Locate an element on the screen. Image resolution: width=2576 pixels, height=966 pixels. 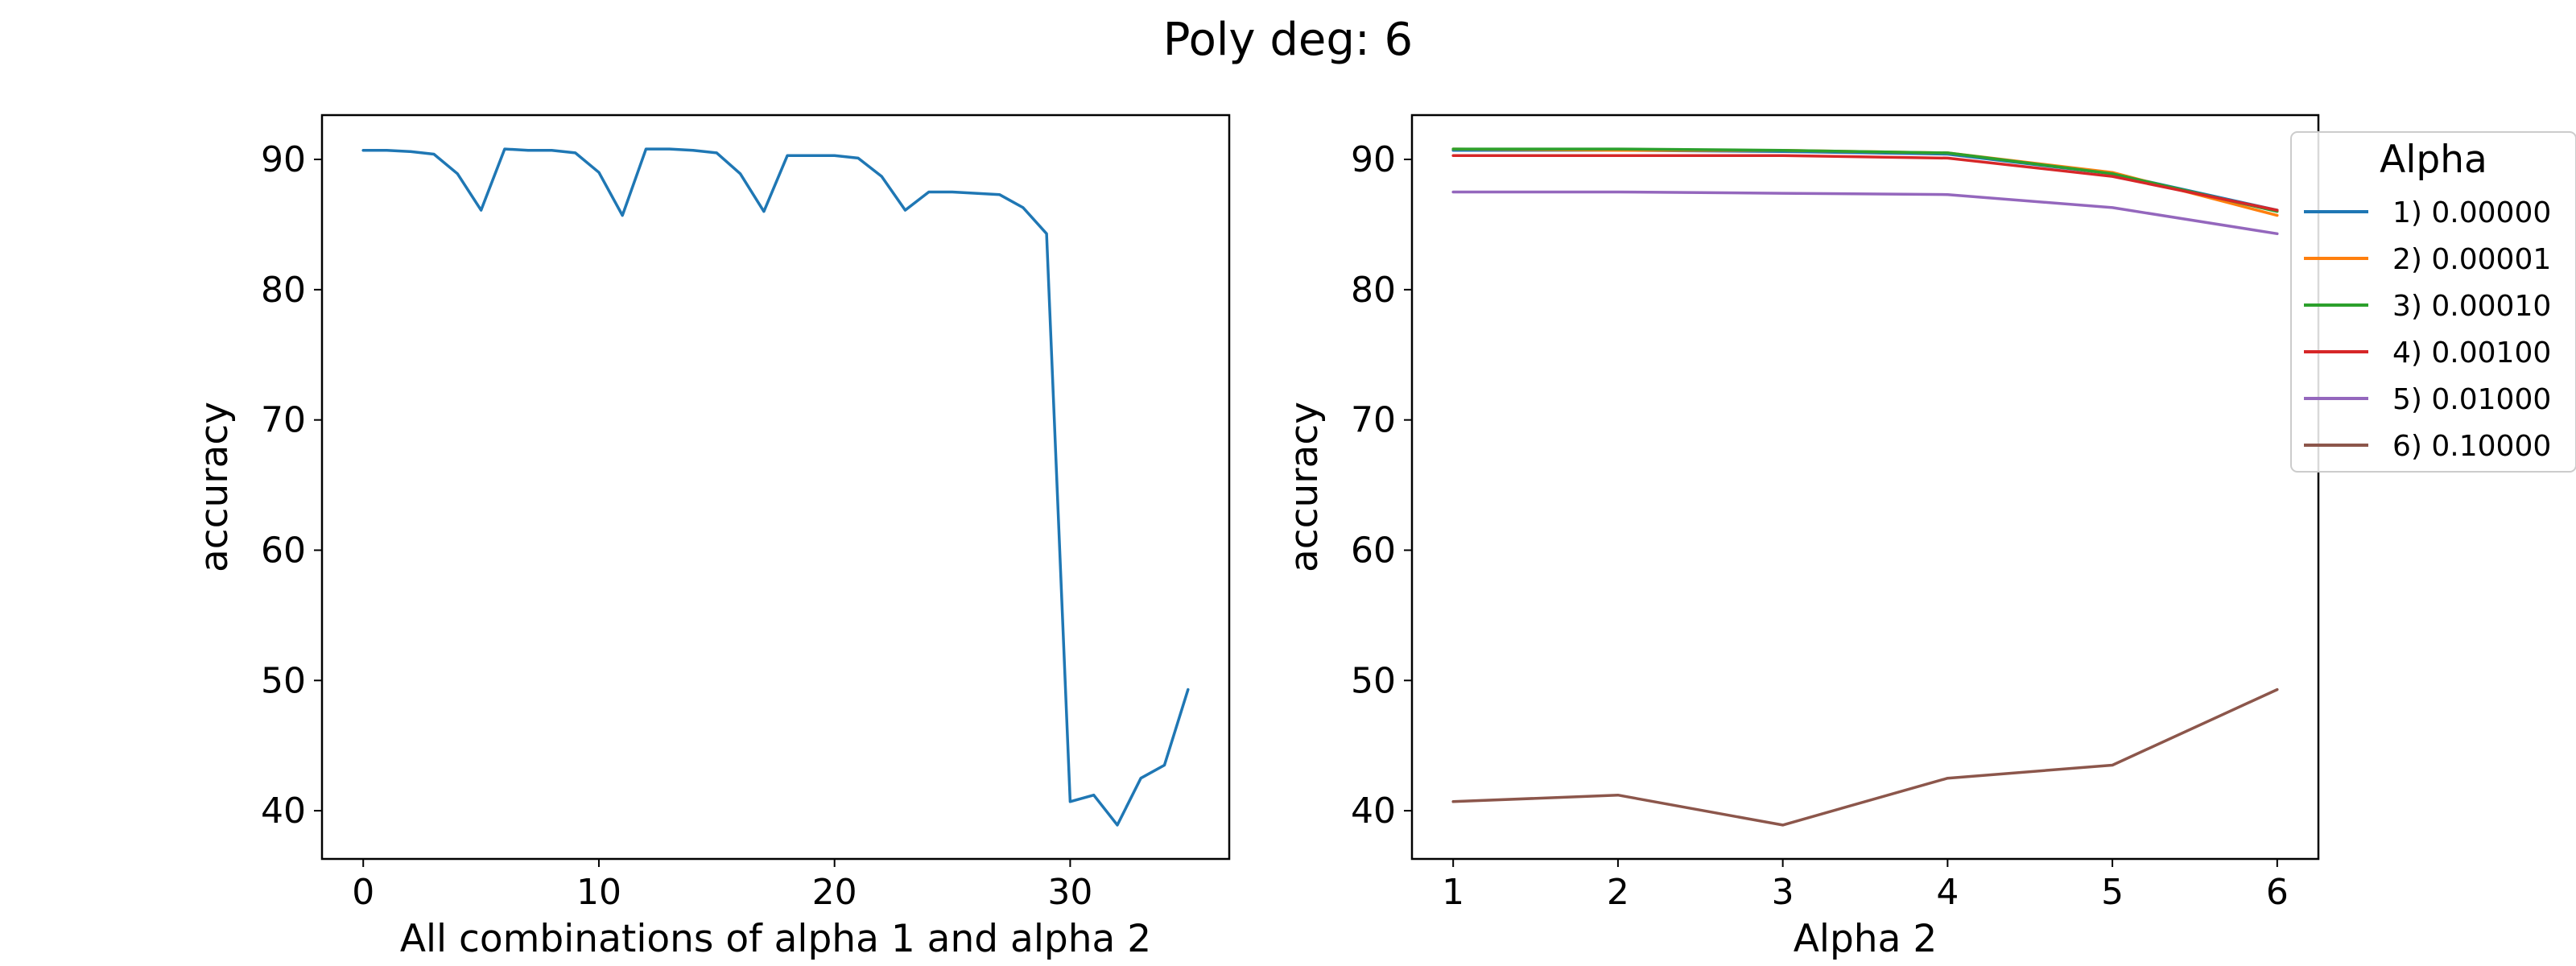
left-chart-y-tick-label: 60 is located at coordinates (283, 550).